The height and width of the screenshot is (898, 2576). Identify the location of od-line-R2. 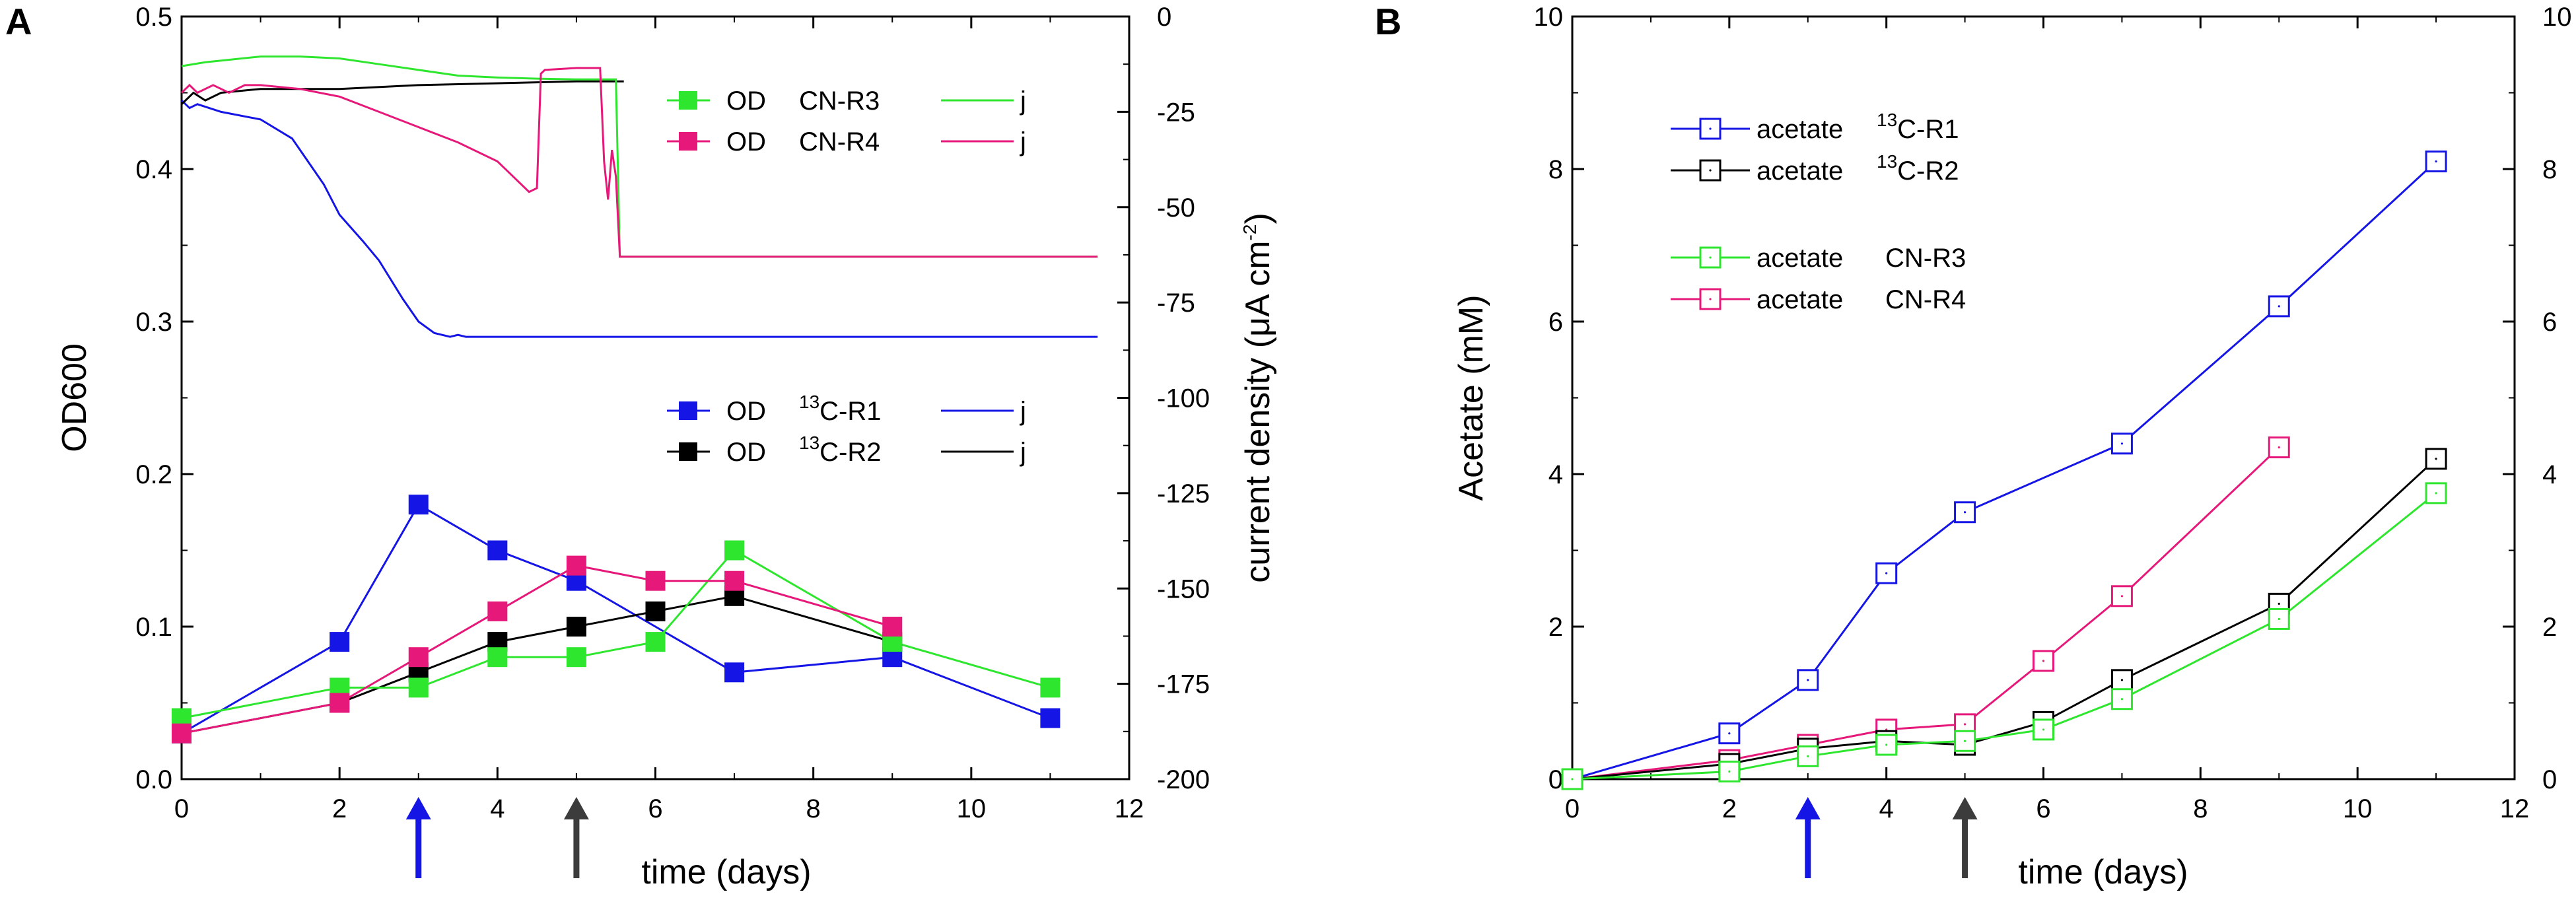
(537, 665).